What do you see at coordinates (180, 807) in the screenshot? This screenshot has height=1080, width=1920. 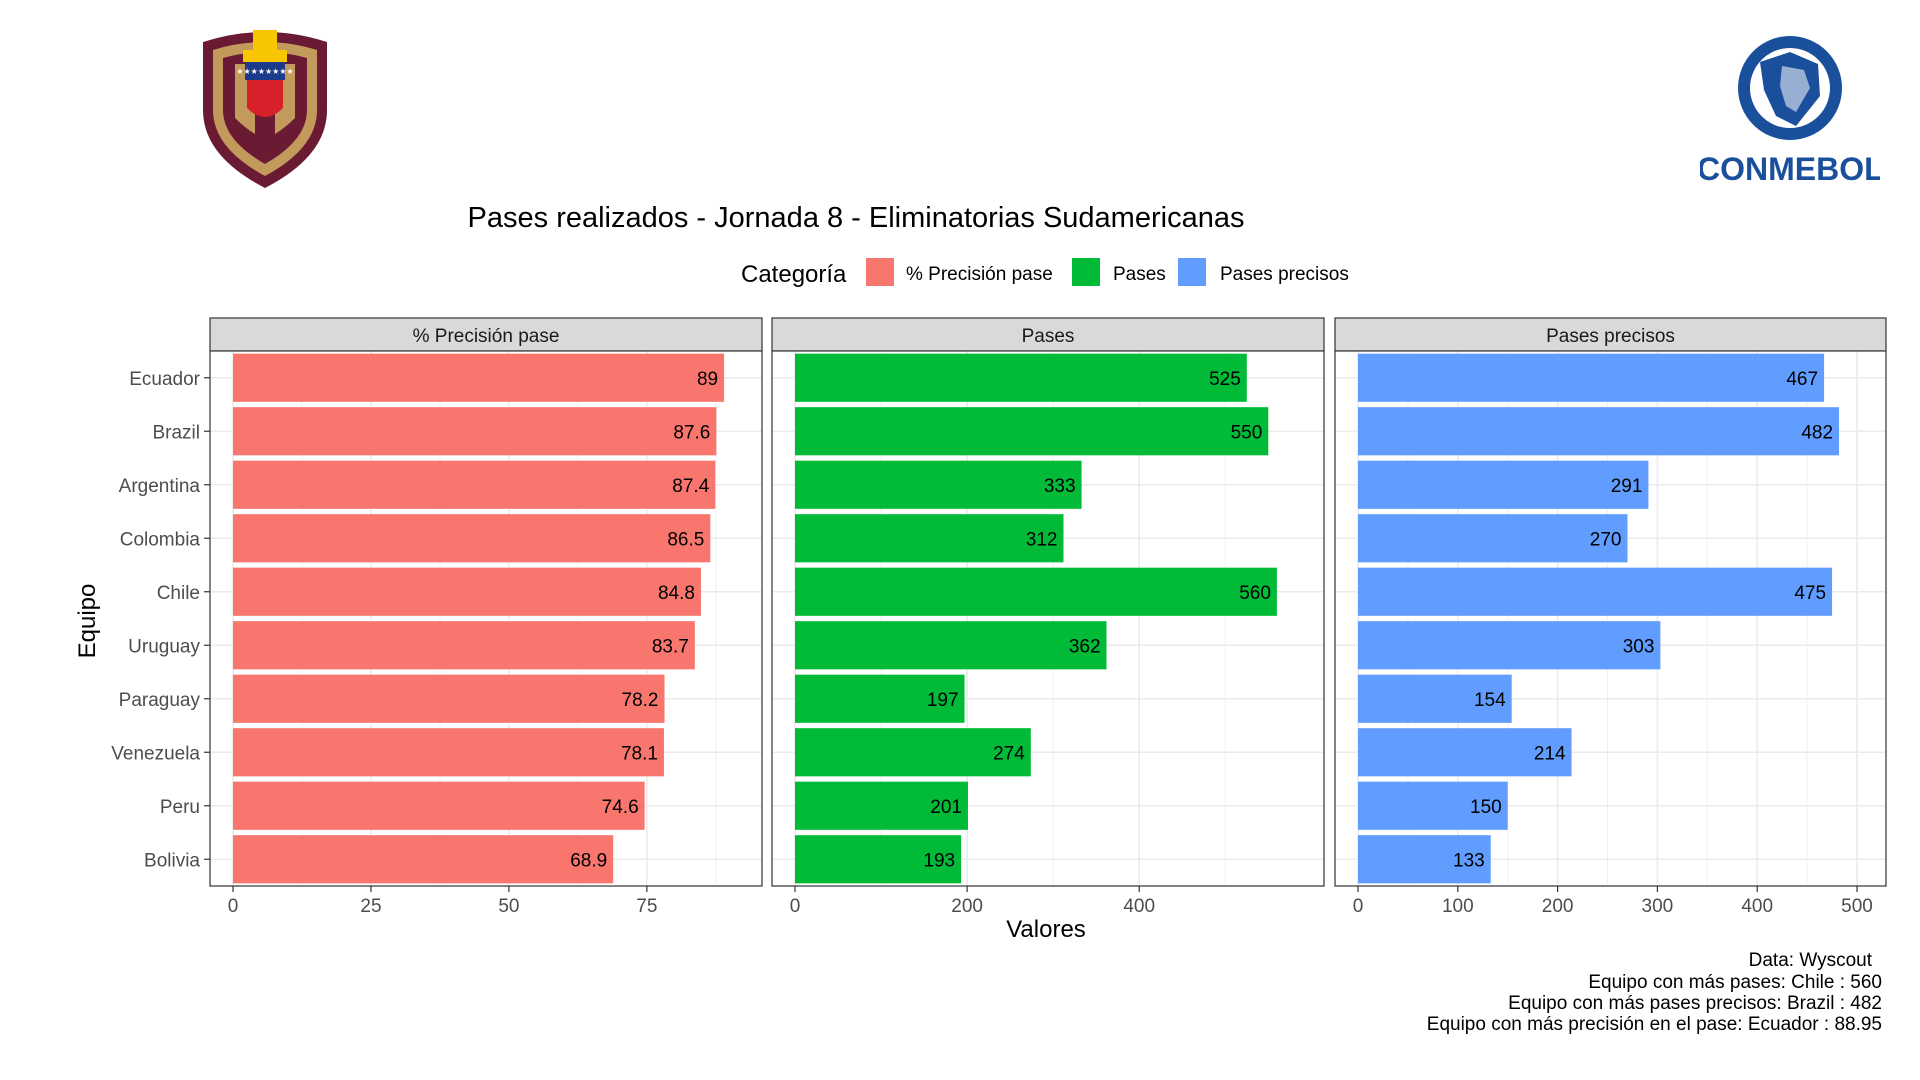 I see `y-tick-label: Peru` at bounding box center [180, 807].